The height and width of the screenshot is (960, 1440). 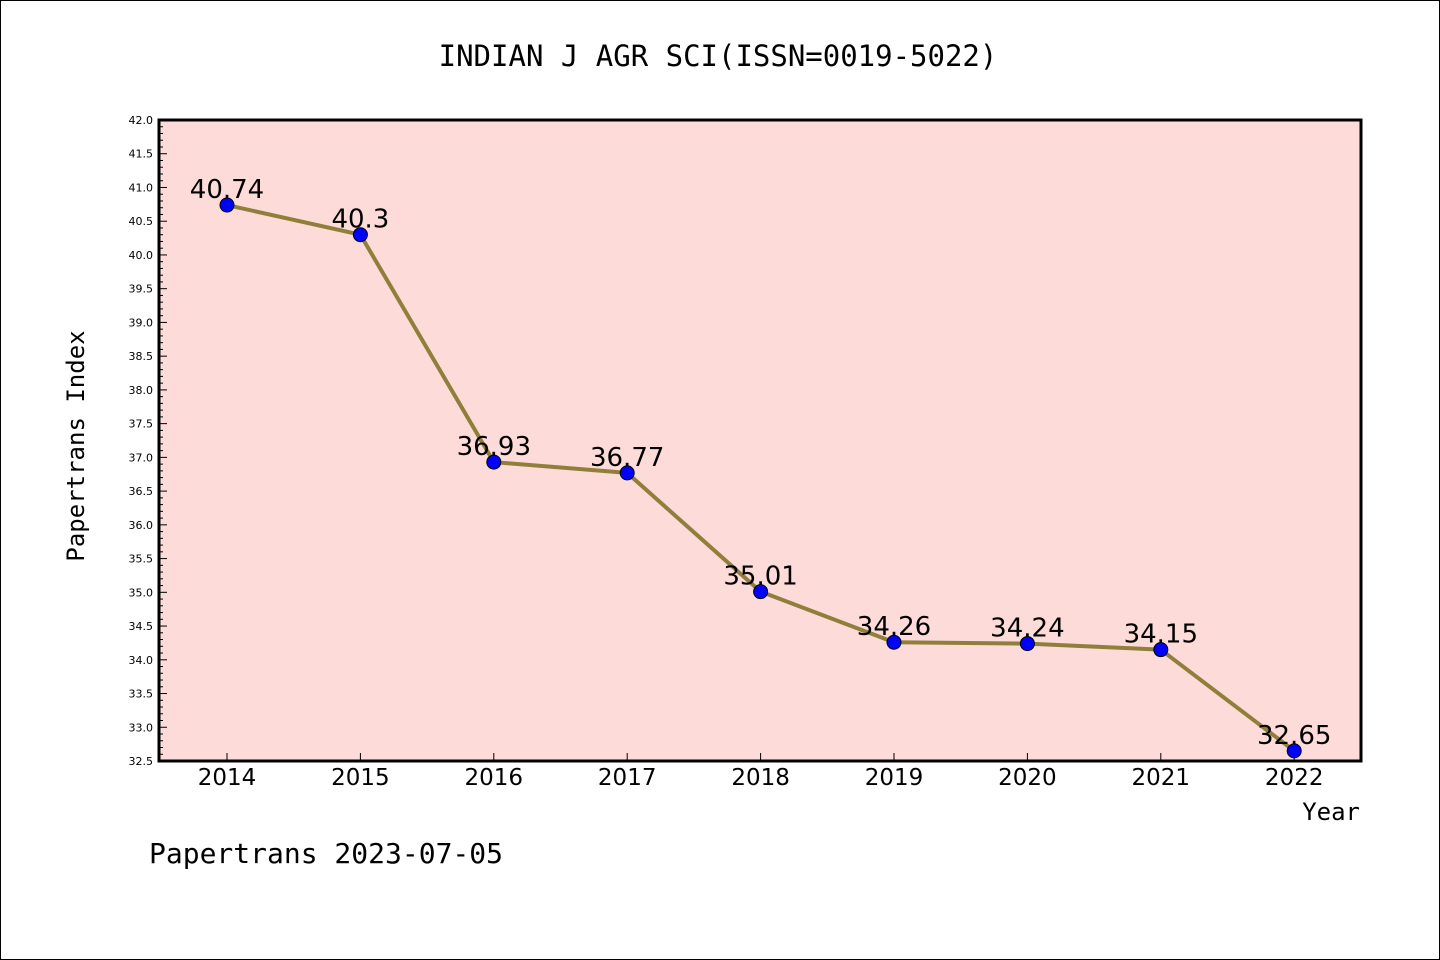 What do you see at coordinates (141, 154) in the screenshot?
I see `y-tick-label: 41.5` at bounding box center [141, 154].